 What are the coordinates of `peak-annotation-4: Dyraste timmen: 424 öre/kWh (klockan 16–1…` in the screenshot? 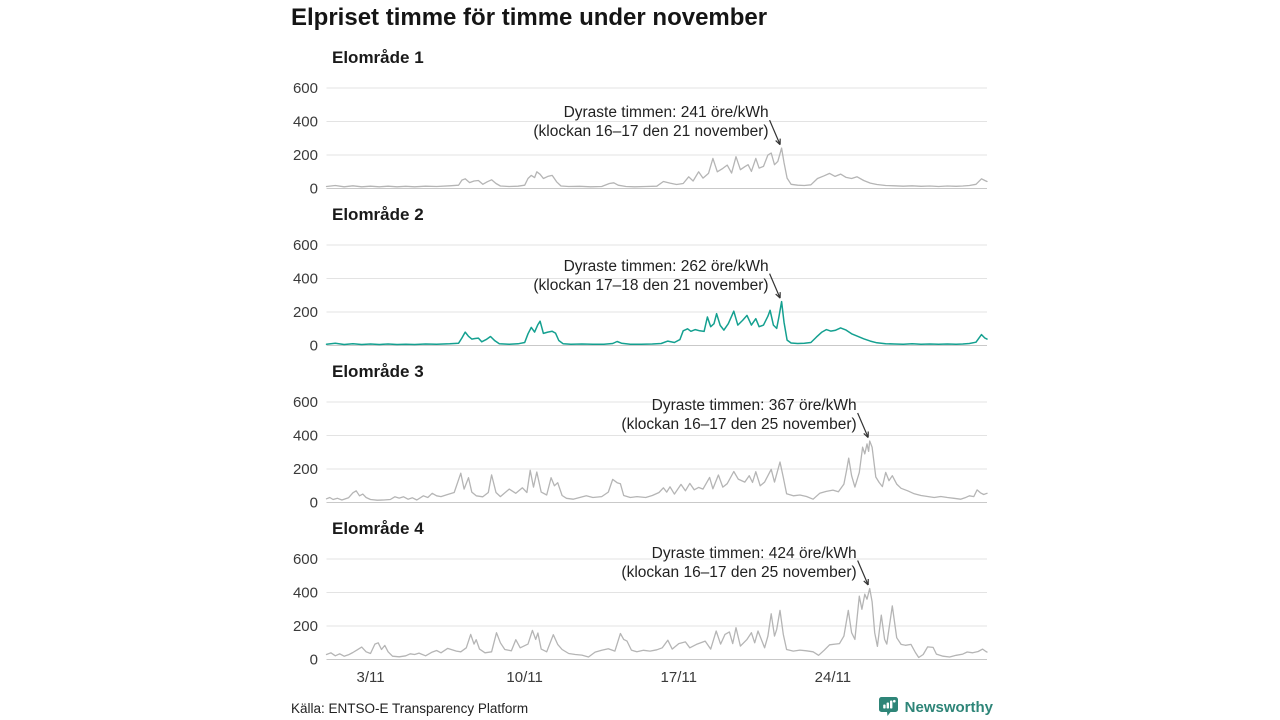 It's located at (738, 563).